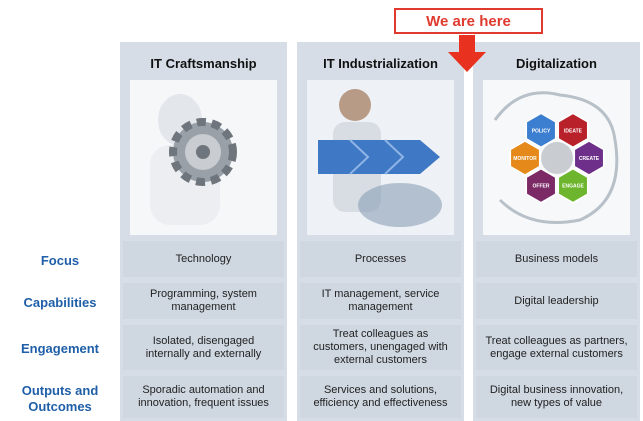 Image resolution: width=643 pixels, height=421 pixels. I want to click on cell: Digital leadership, so click(556, 301).